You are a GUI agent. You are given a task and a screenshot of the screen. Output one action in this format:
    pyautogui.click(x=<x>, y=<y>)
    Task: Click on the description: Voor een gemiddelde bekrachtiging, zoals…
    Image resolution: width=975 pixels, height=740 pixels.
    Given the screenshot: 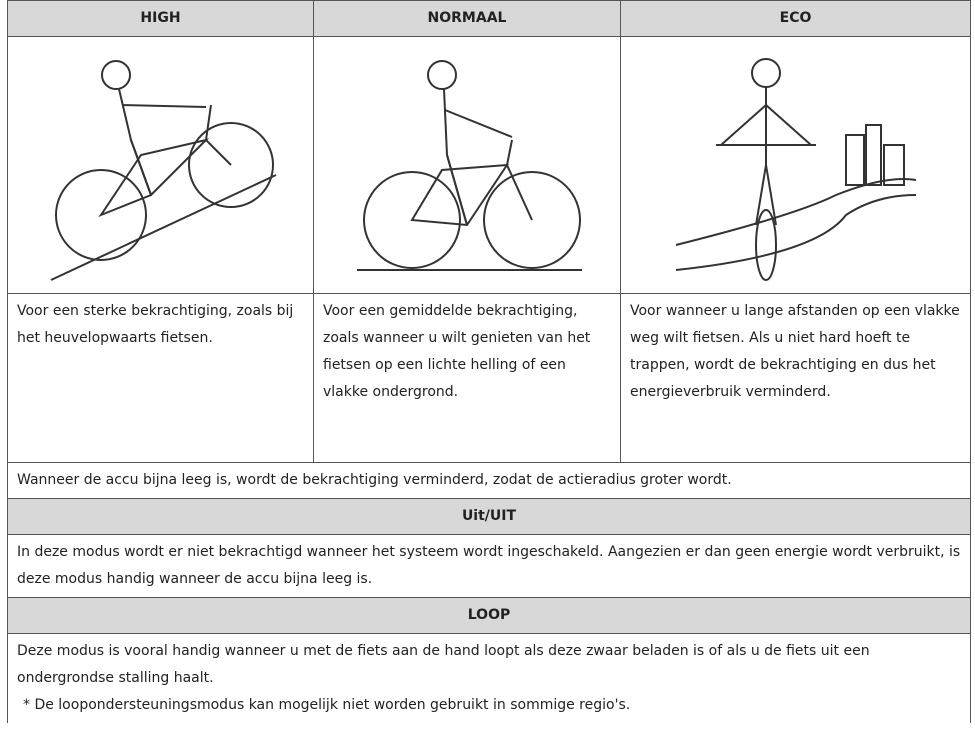 What is the action you would take?
    pyautogui.click(x=467, y=378)
    